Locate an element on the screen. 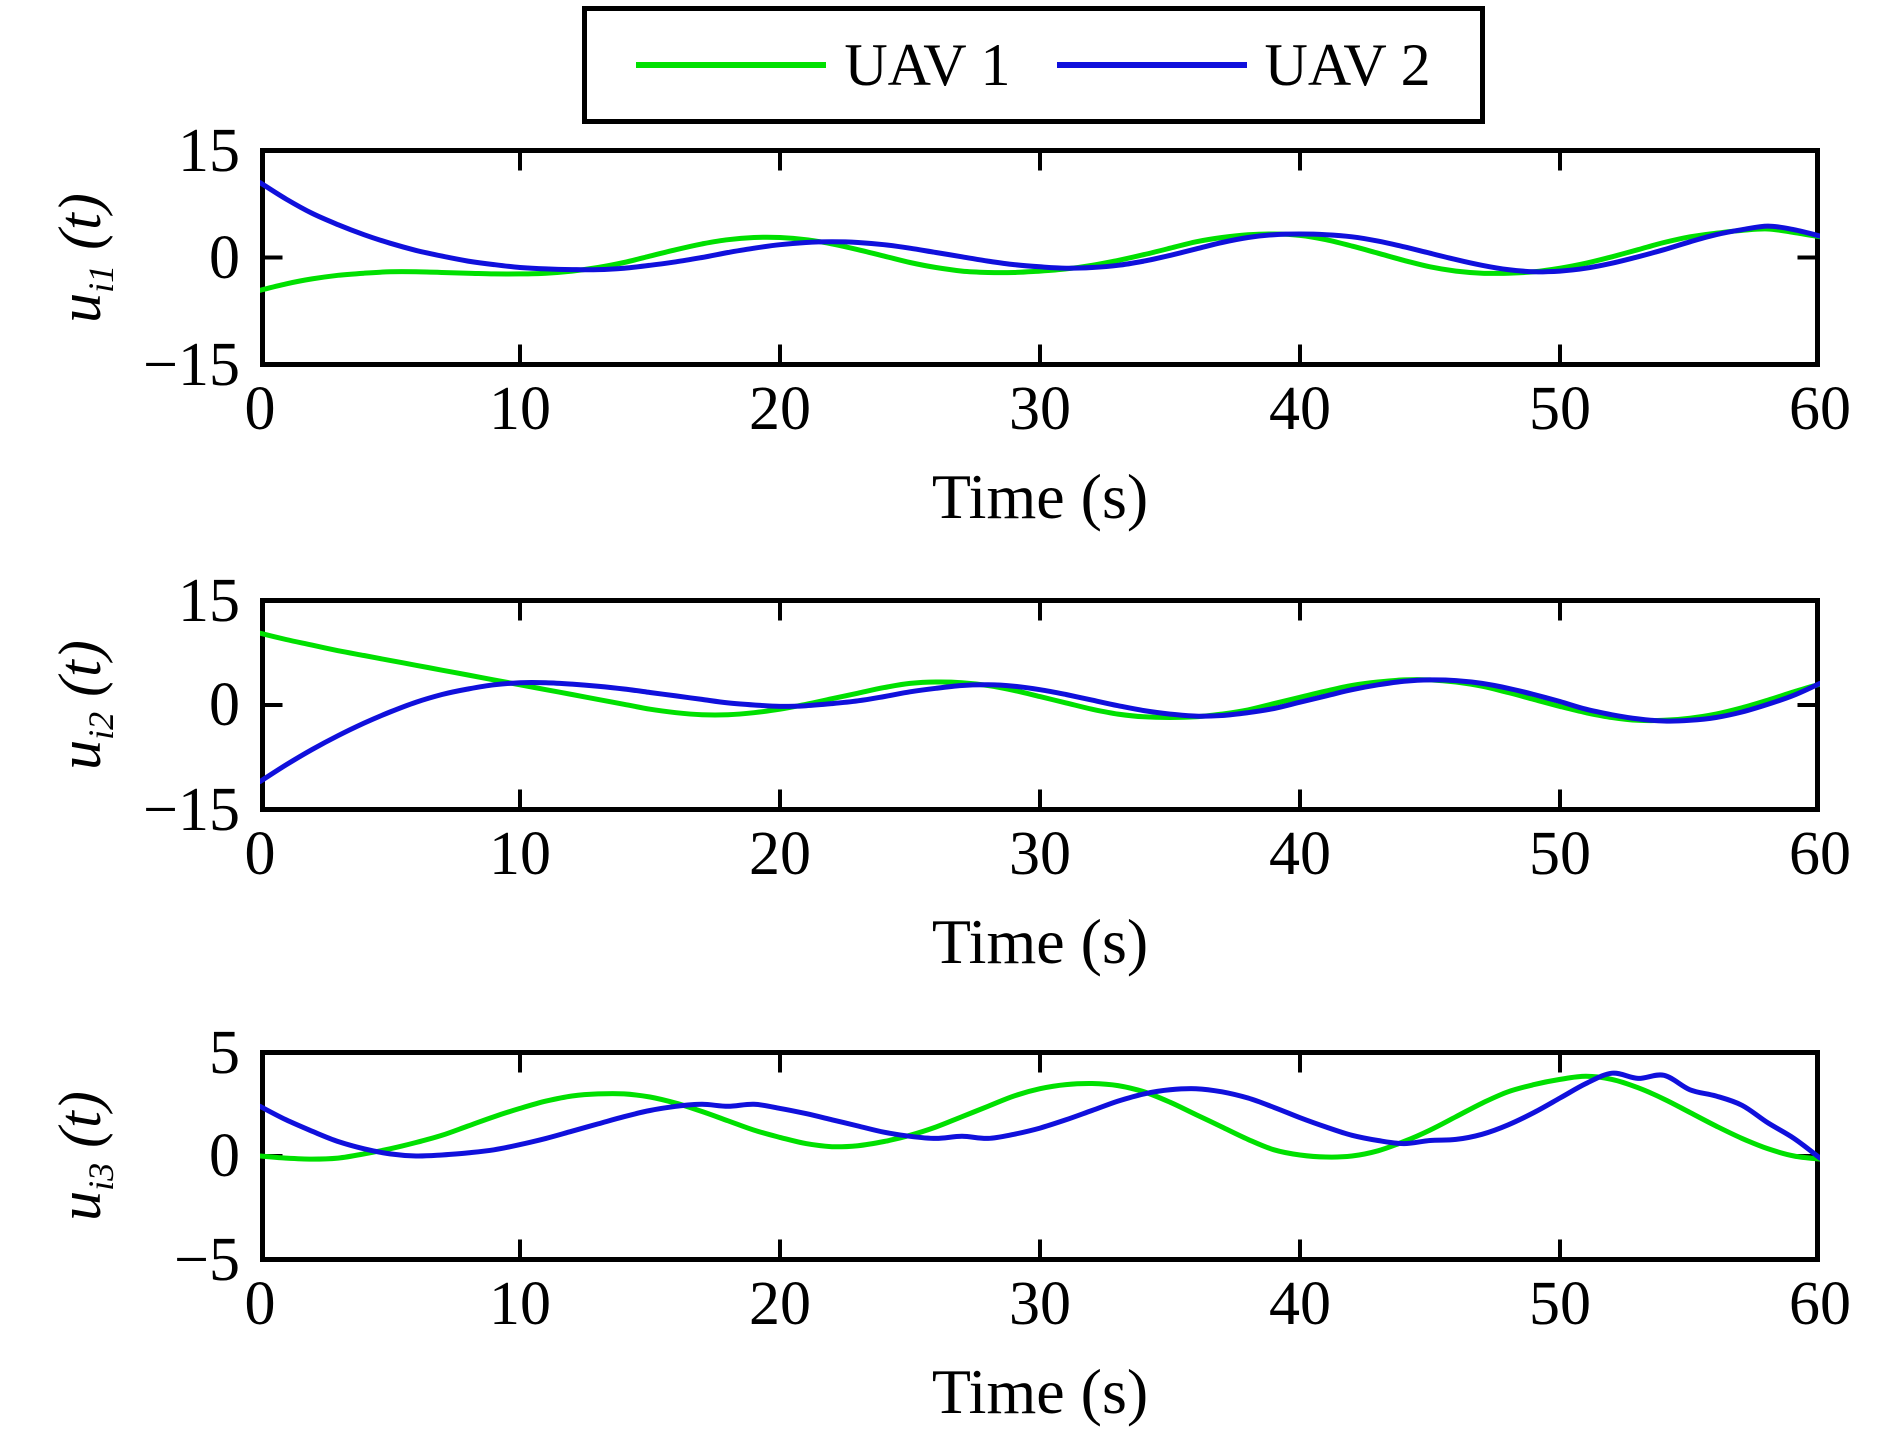 The height and width of the screenshot is (1429, 1890). x-axis-tick-labels-ui2: 0 10 20 30 40 50 60 is located at coordinates (1048, 857).